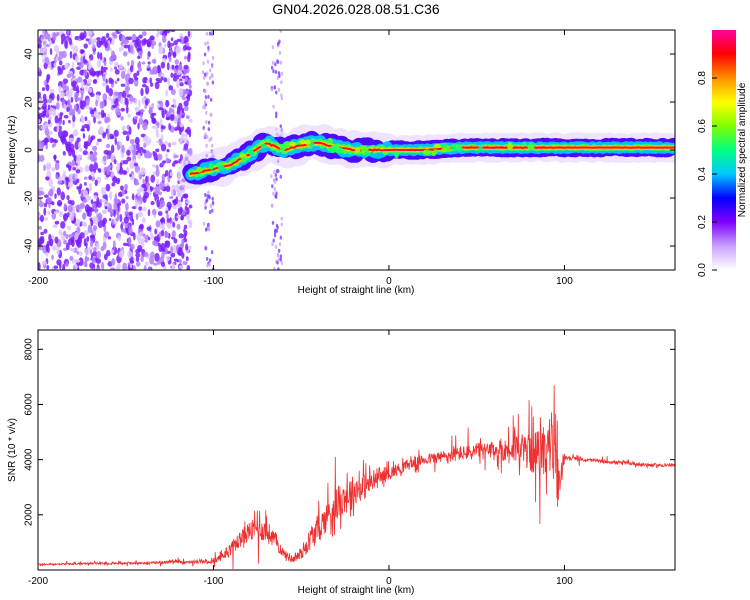  Describe the element at coordinates (356, 290) in the screenshot. I see `spectrogram-x-label: Height of straight line (km)` at that location.